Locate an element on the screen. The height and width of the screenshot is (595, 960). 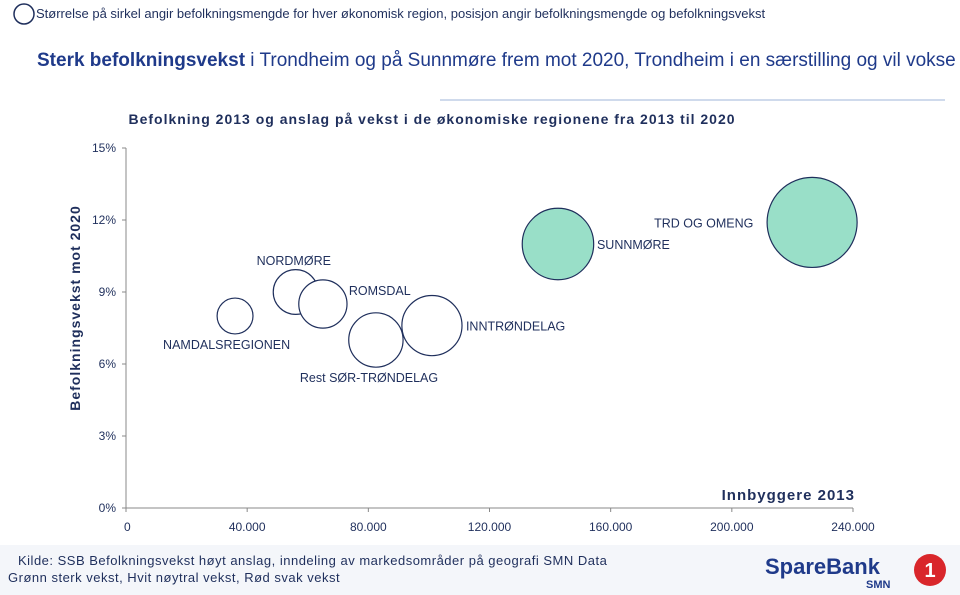
footer-band is located at coordinates (480, 570).